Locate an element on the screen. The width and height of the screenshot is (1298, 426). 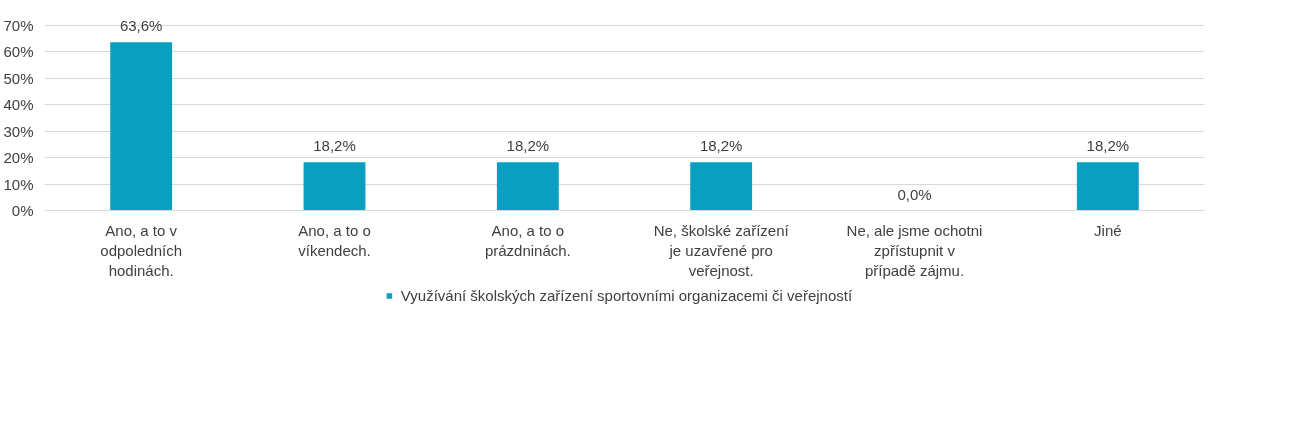
y-tick-label: 10% is located at coordinates (18, 184).